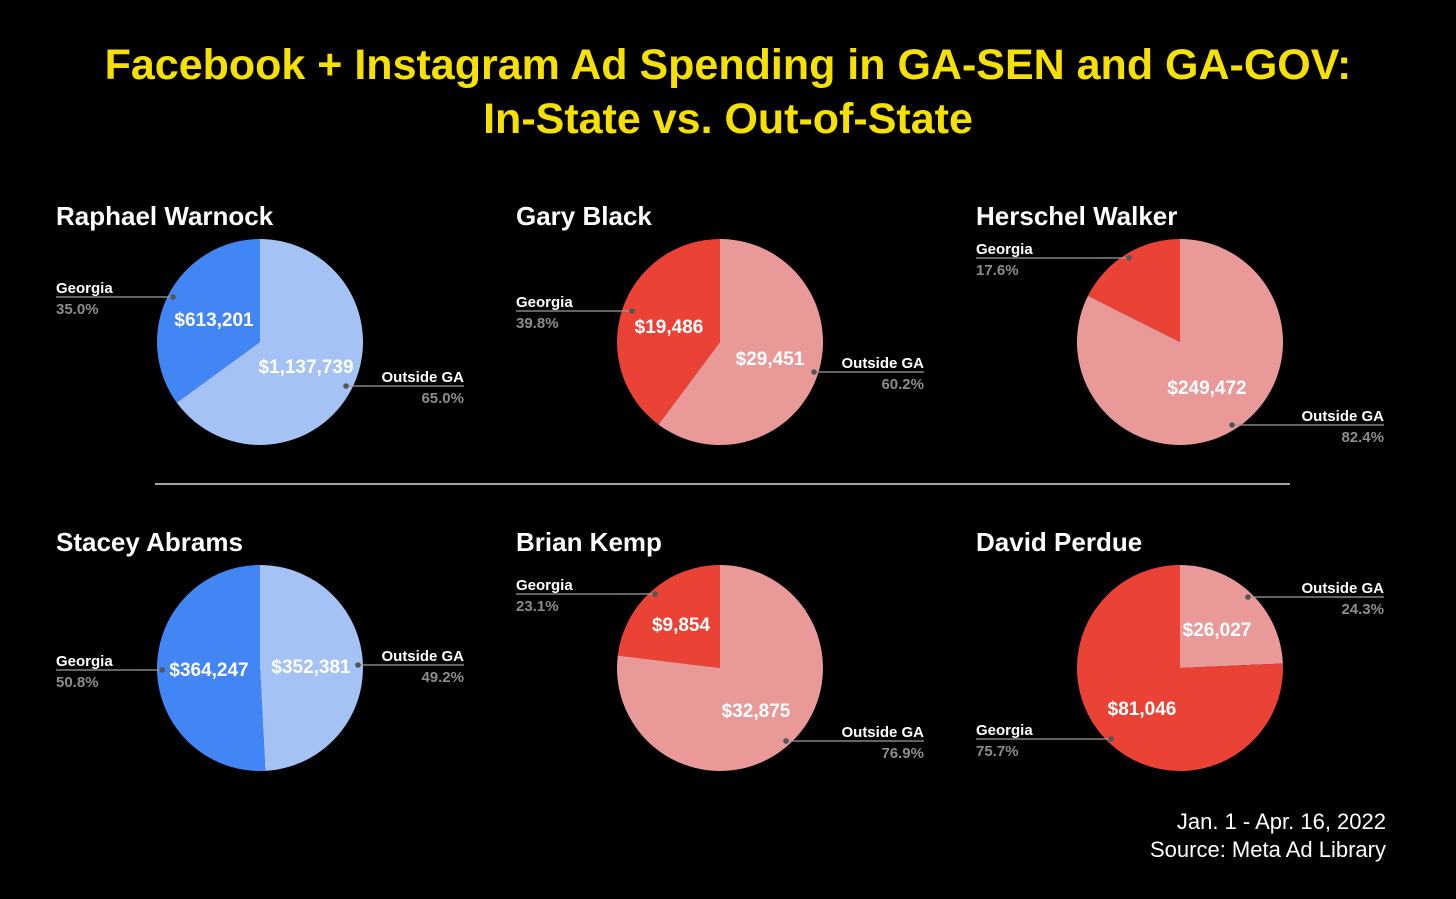  I want to click on slice-percent-gary-black-outside-ga: 60.2%, so click(902, 384).